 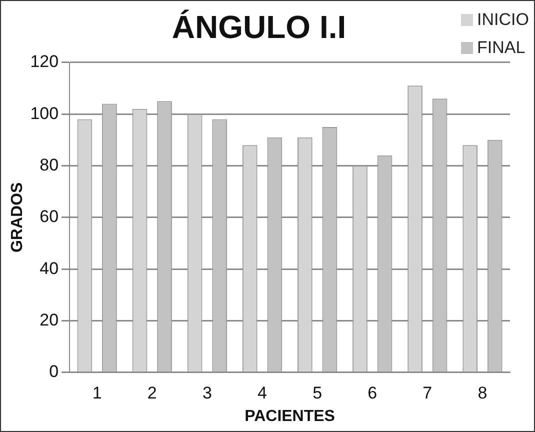 What do you see at coordinates (152, 392) in the screenshot?
I see `x-tick-label: 2` at bounding box center [152, 392].